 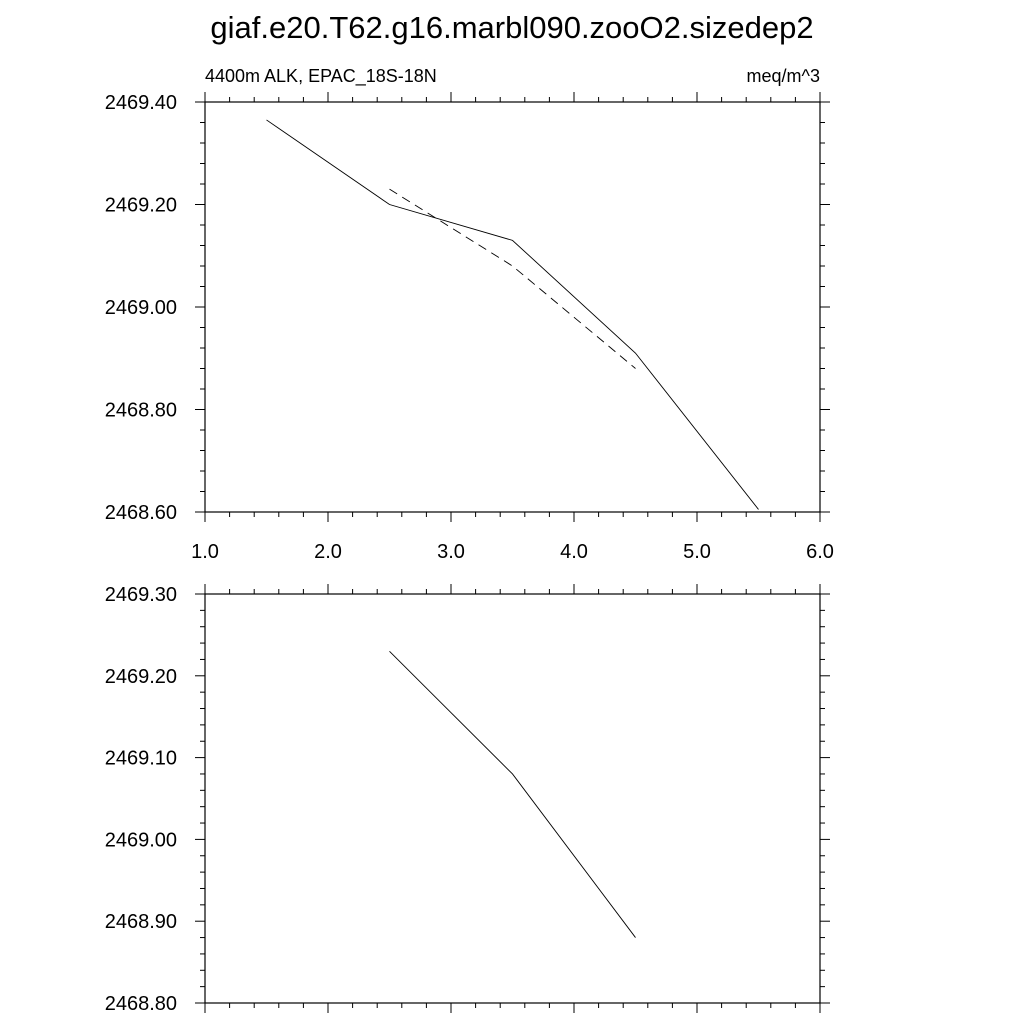 What do you see at coordinates (141, 206) in the screenshot?
I see `top-y-tick-label: 2469.20` at bounding box center [141, 206].